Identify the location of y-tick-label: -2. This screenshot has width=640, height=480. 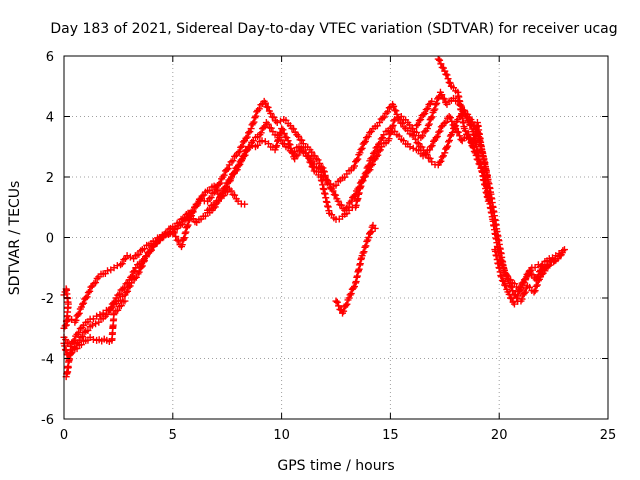
(47, 299).